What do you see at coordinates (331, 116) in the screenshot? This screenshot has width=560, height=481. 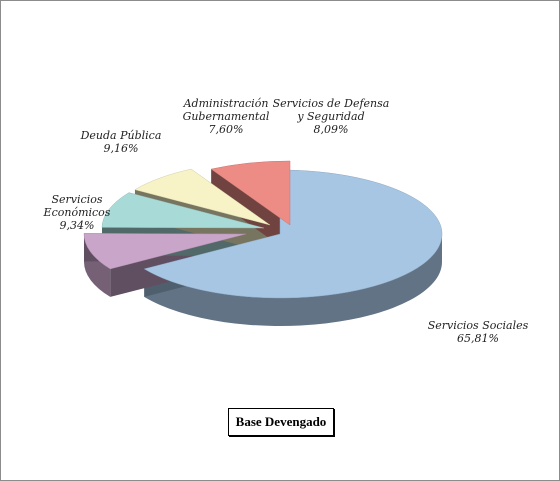 I see `slice-4-label: Servicios de Defensa y Seguridad 8,09%` at bounding box center [331, 116].